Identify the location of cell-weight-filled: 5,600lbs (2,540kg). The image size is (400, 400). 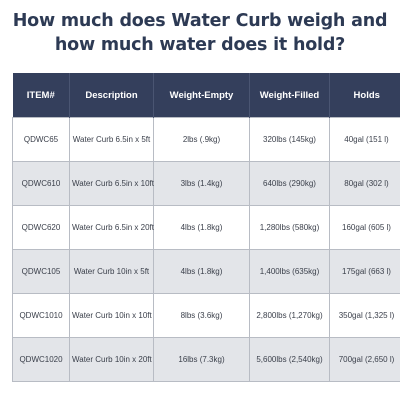
(289, 359).